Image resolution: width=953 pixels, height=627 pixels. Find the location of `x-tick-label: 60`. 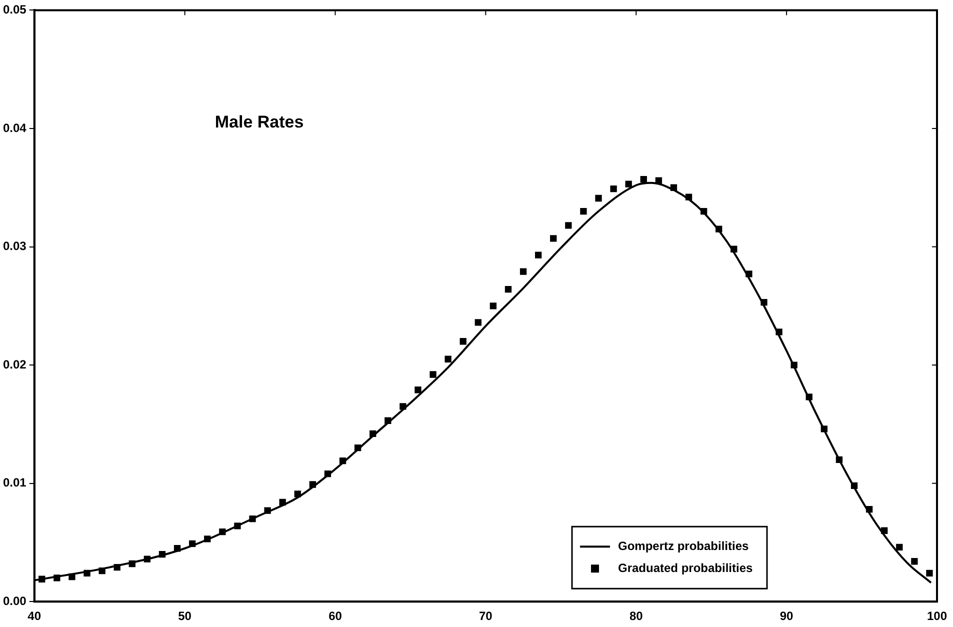

x-tick-label: 60 is located at coordinates (335, 616).